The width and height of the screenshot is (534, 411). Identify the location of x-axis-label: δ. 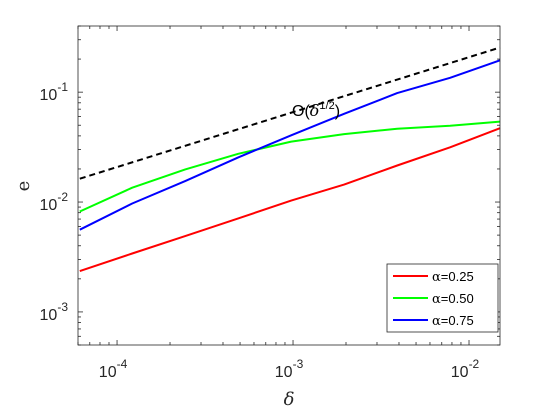
(289, 399).